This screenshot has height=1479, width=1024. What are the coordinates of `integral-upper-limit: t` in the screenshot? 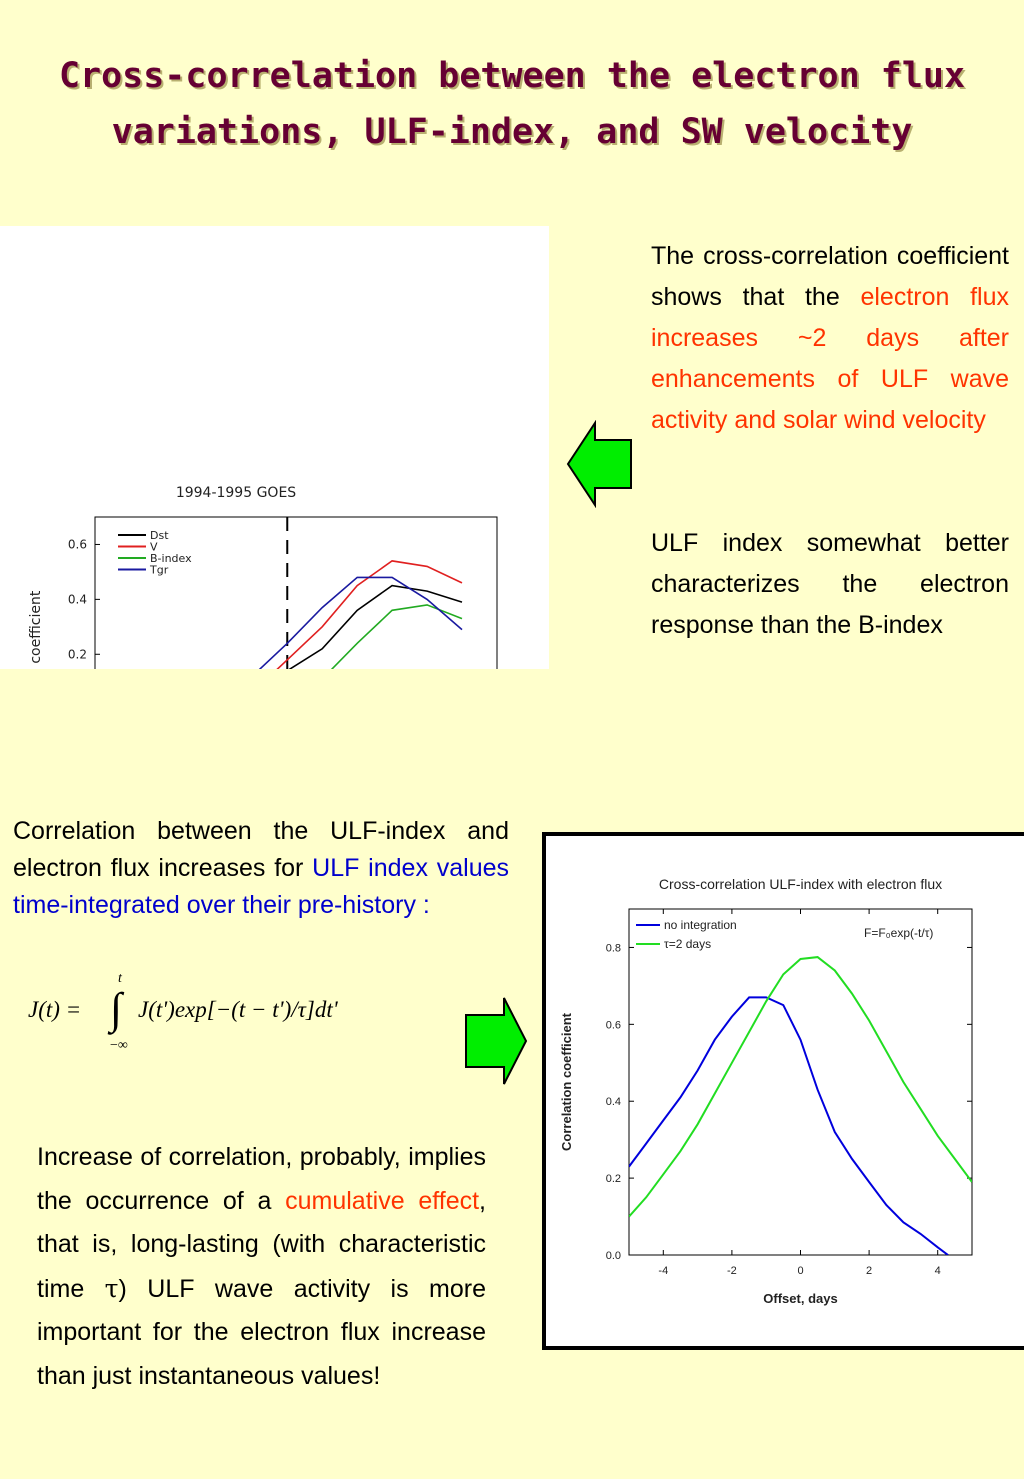 It's located at (120, 978).